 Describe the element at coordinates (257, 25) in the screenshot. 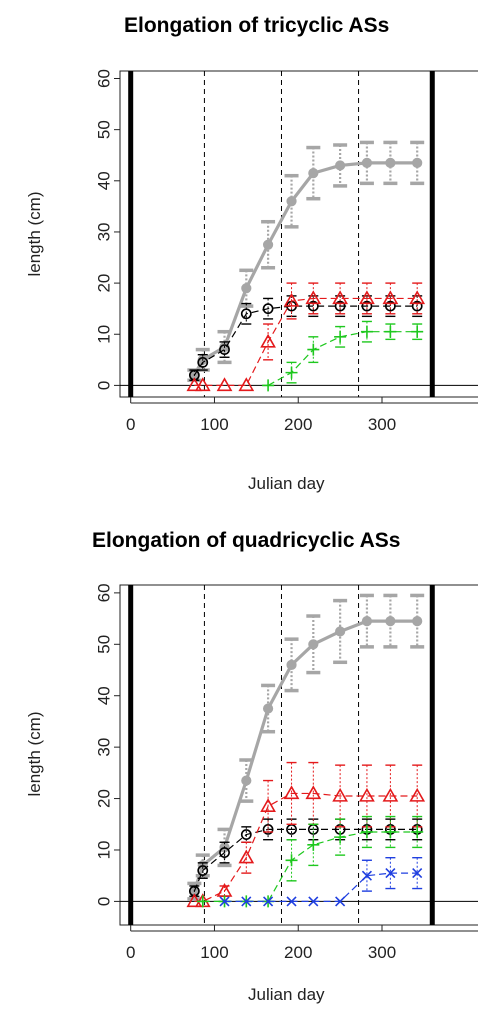

I see `chart-title: Elongation of tricyclic ASs` at that location.